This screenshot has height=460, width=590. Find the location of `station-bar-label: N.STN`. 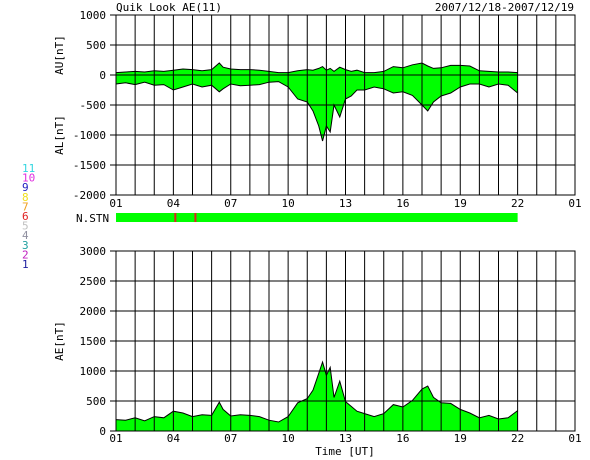

station-bar-label: N.STN is located at coordinates (92, 218).